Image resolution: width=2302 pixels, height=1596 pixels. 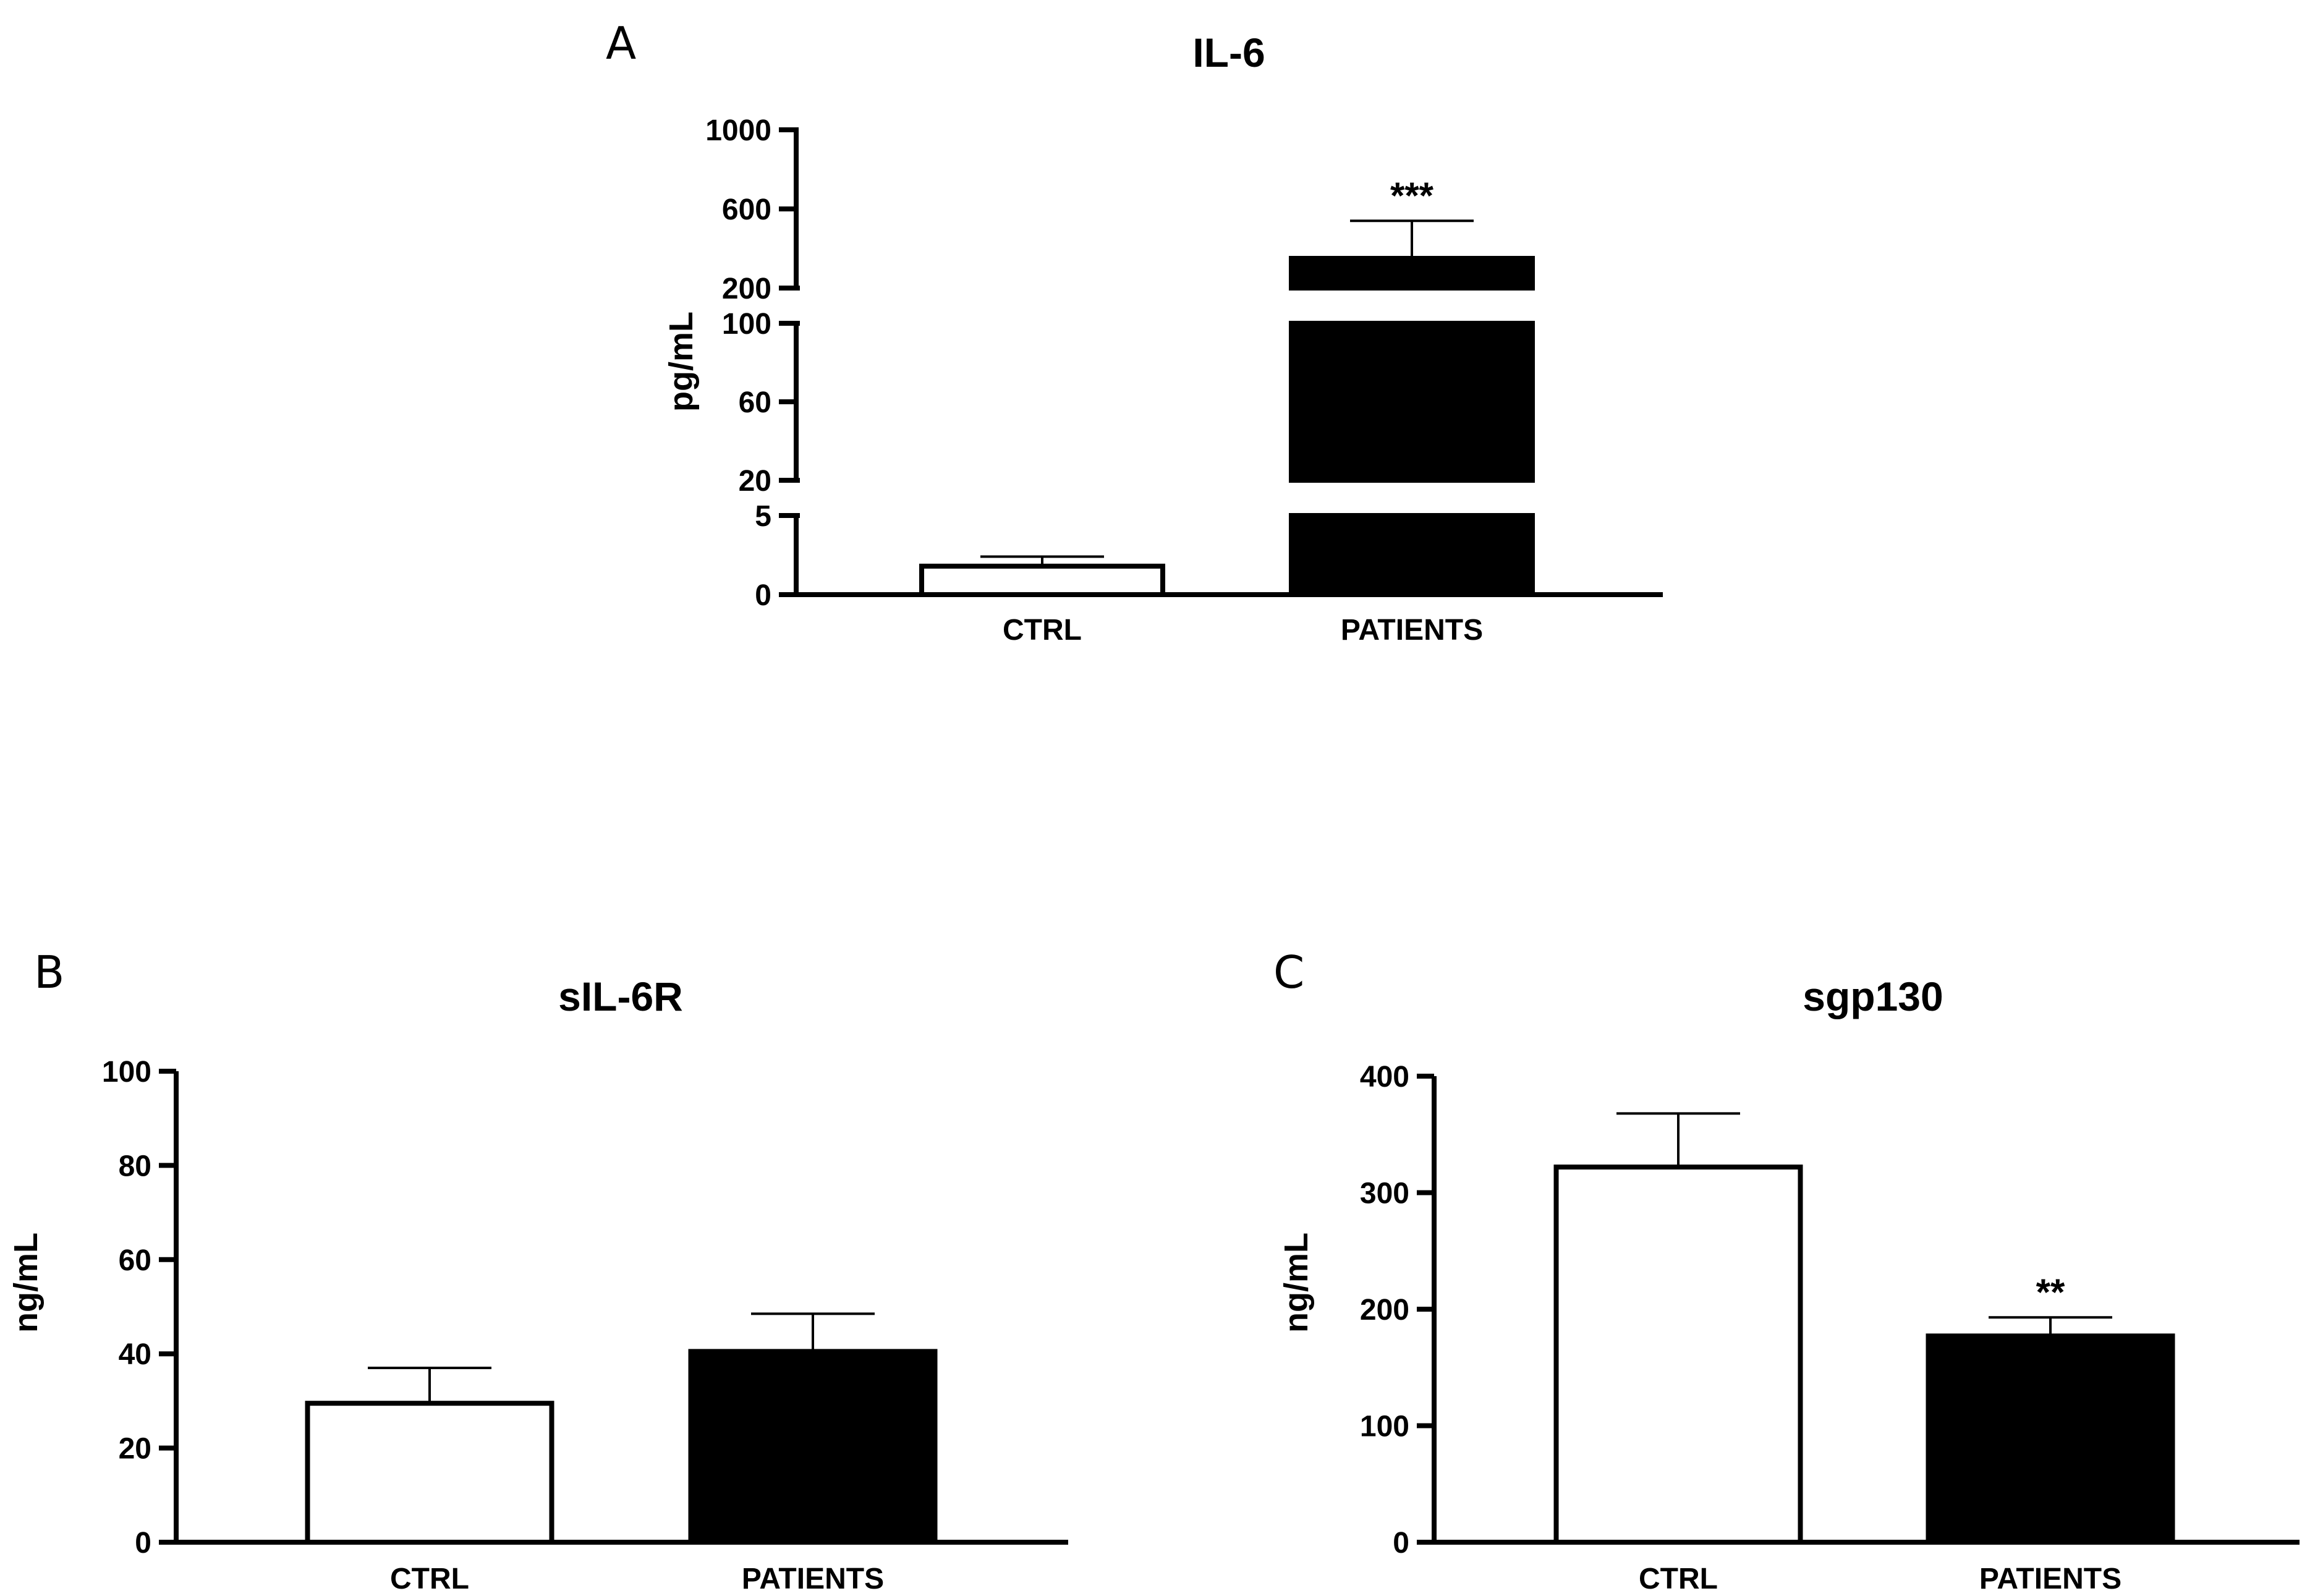 What do you see at coordinates (738, 130) in the screenshot?
I see `y-tick-label: 1000` at bounding box center [738, 130].